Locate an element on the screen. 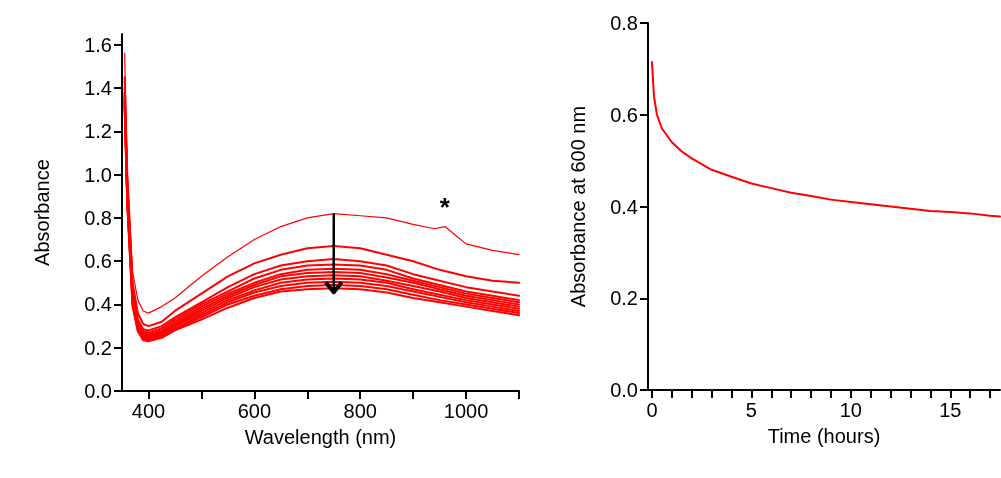 Image resolution: width=1001 pixels, height=478 pixels. x-tick-label: 10 is located at coordinates (850, 410).